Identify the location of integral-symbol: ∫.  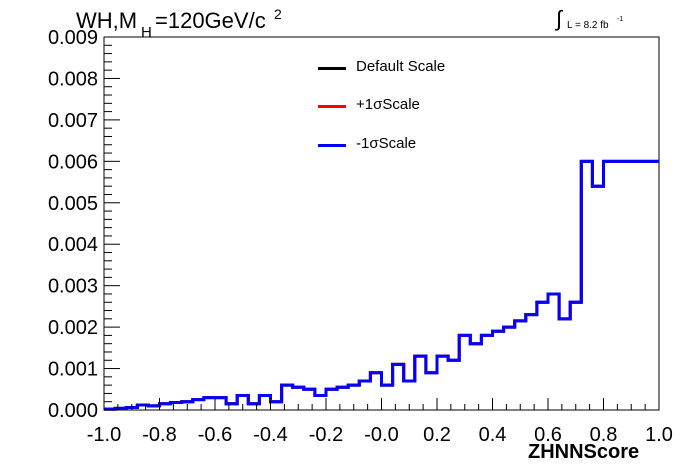
(559, 18).